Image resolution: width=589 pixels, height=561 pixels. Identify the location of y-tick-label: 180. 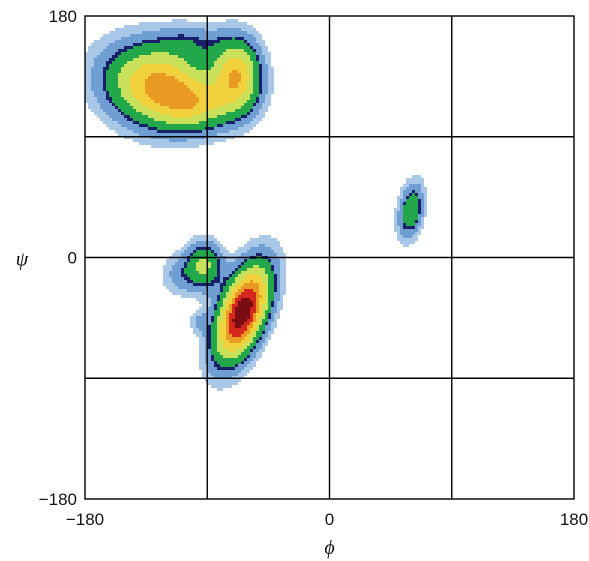
(63, 16).